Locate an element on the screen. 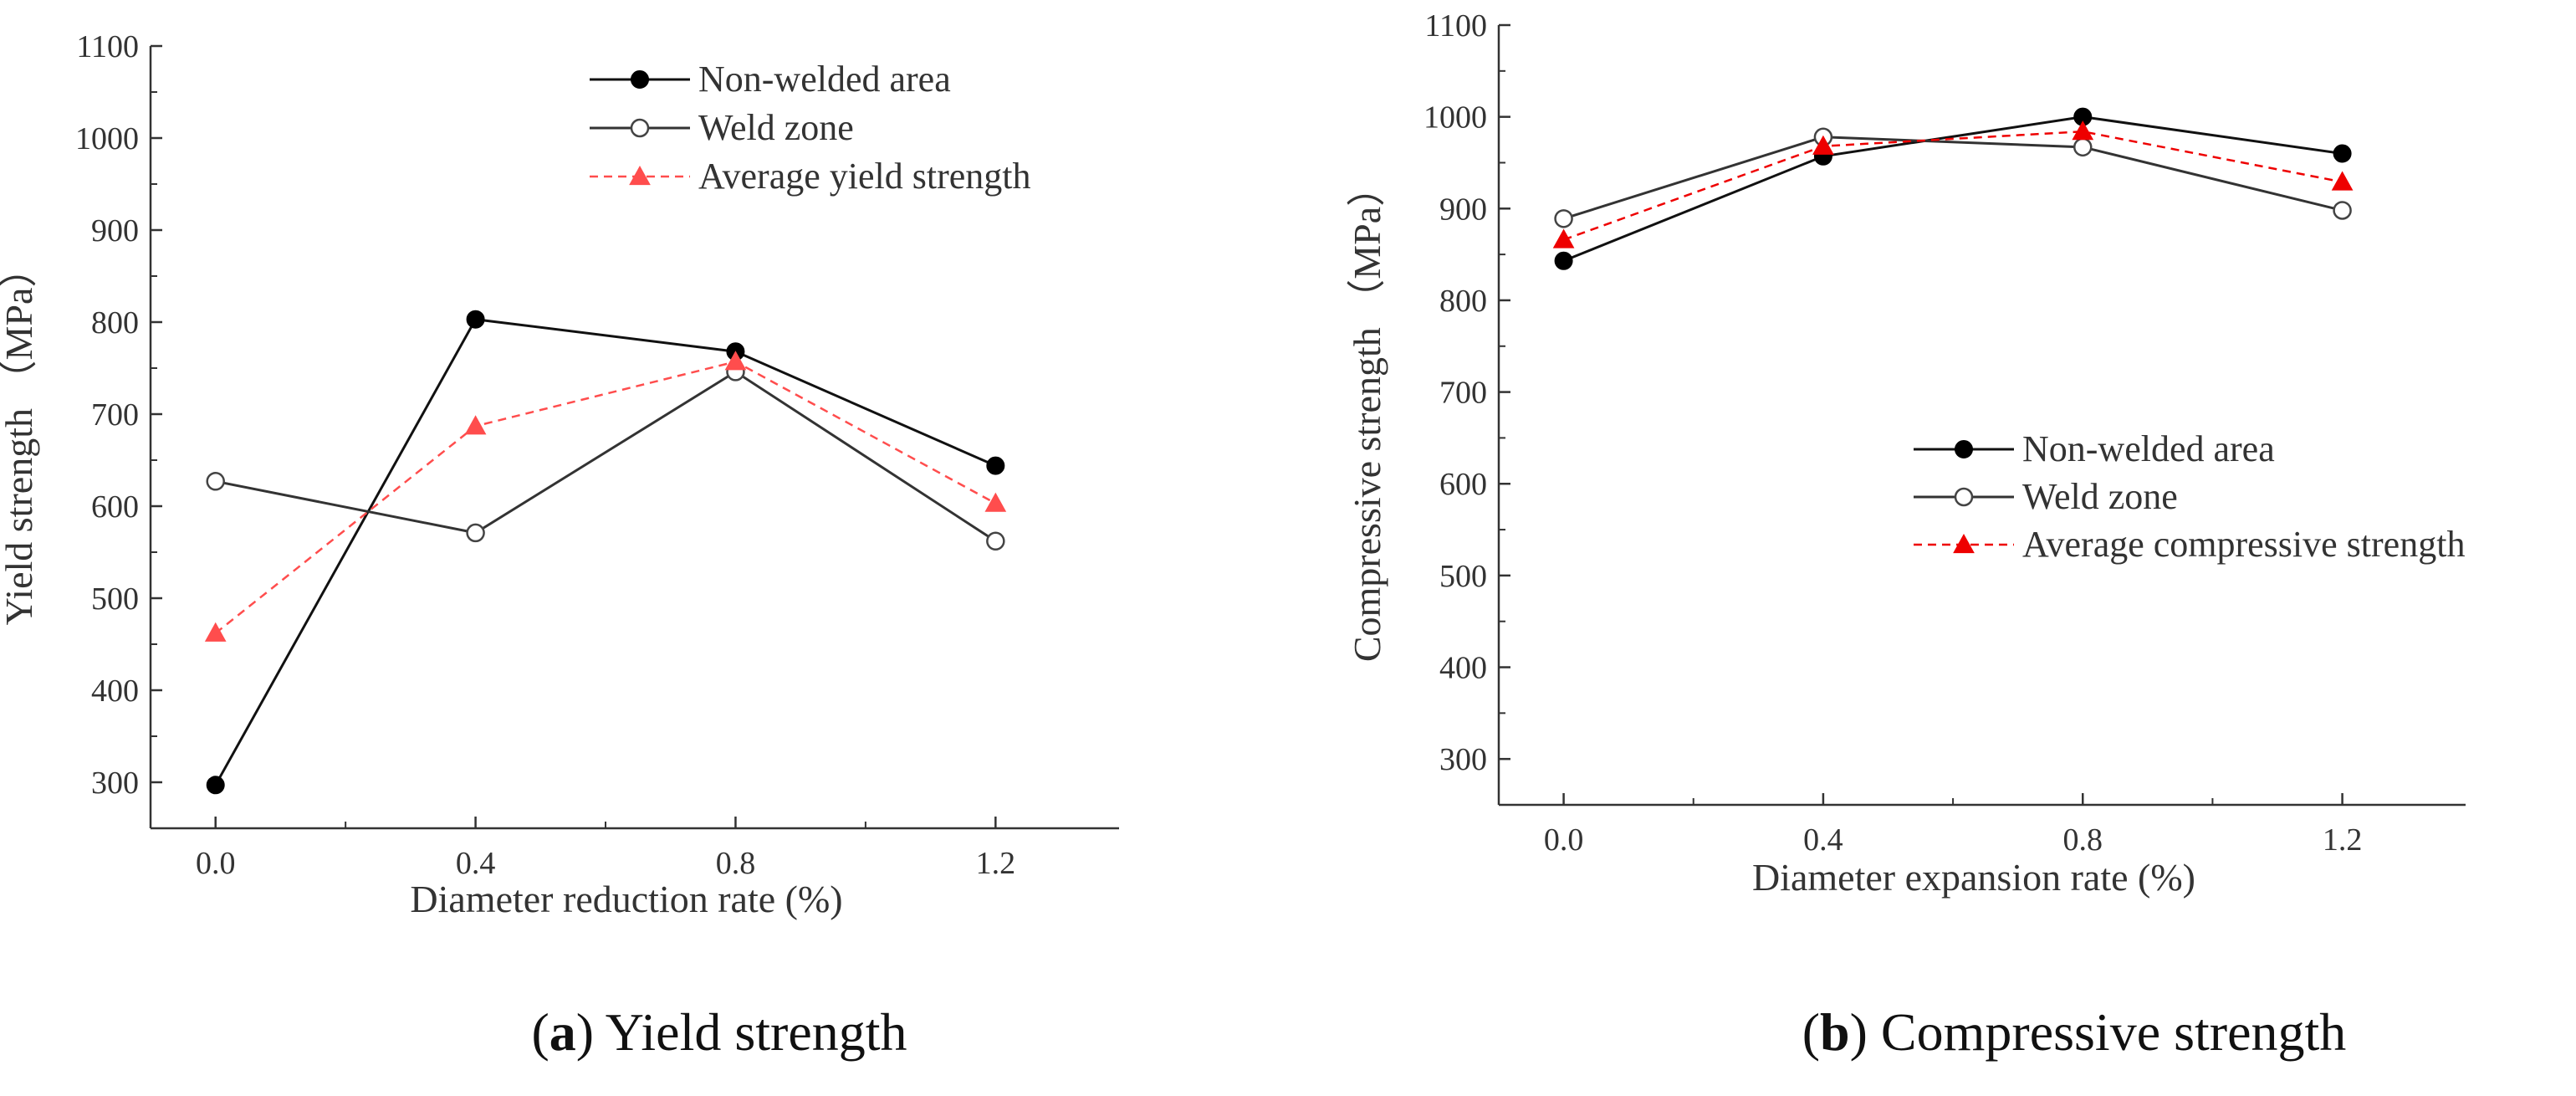  caption-text: Compressive strength is located at coordinates (2113, 1032).